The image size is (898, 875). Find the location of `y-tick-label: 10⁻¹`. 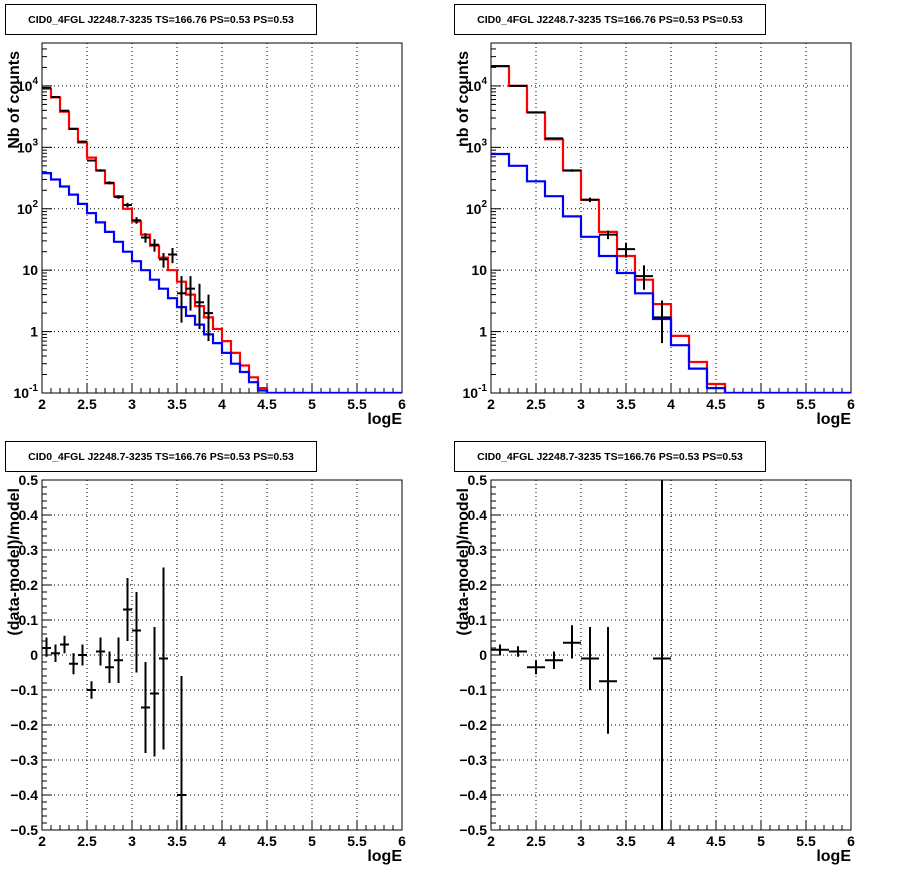

y-tick-label: 10⁻¹ is located at coordinates (475, 392).